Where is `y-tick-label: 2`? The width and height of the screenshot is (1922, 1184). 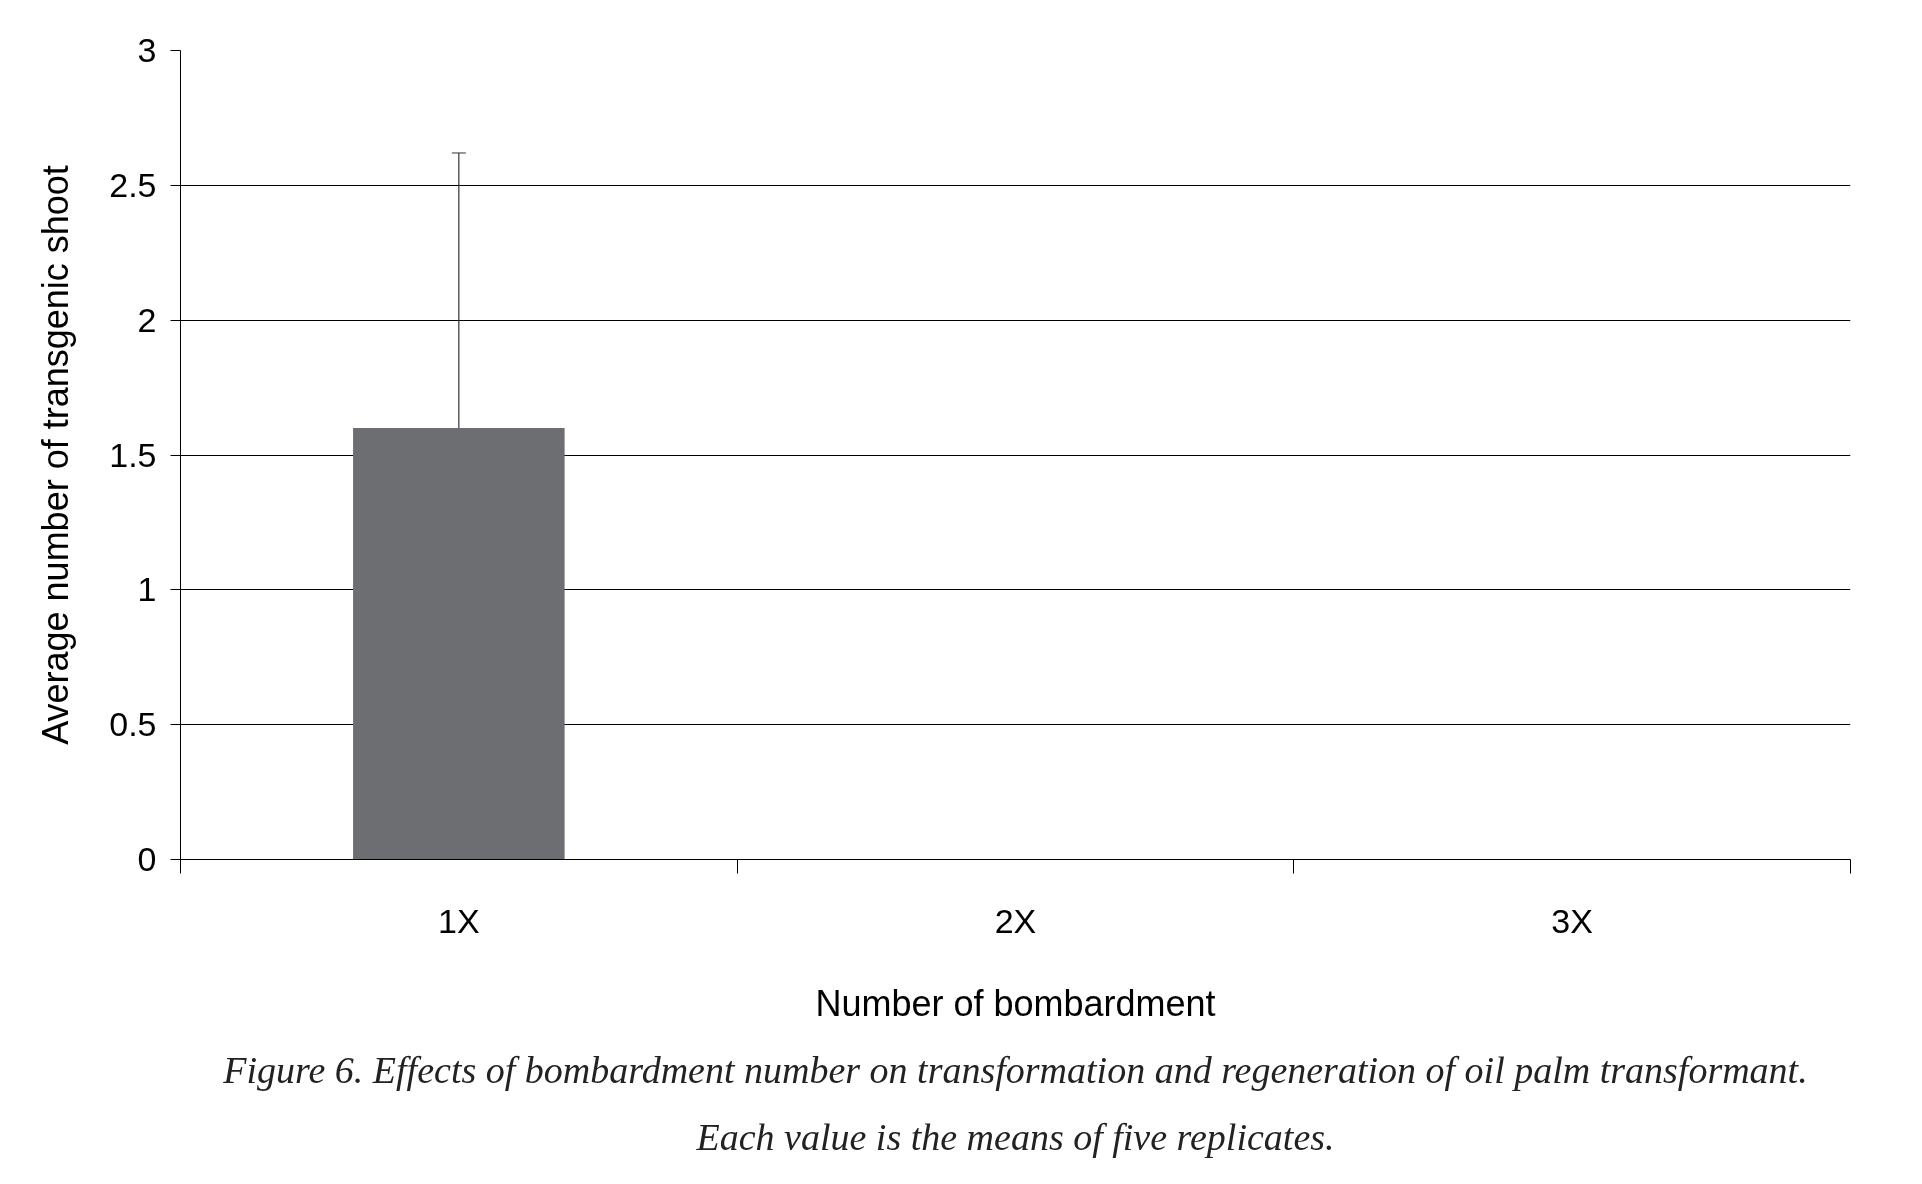
y-tick-label: 2 is located at coordinates (147, 319).